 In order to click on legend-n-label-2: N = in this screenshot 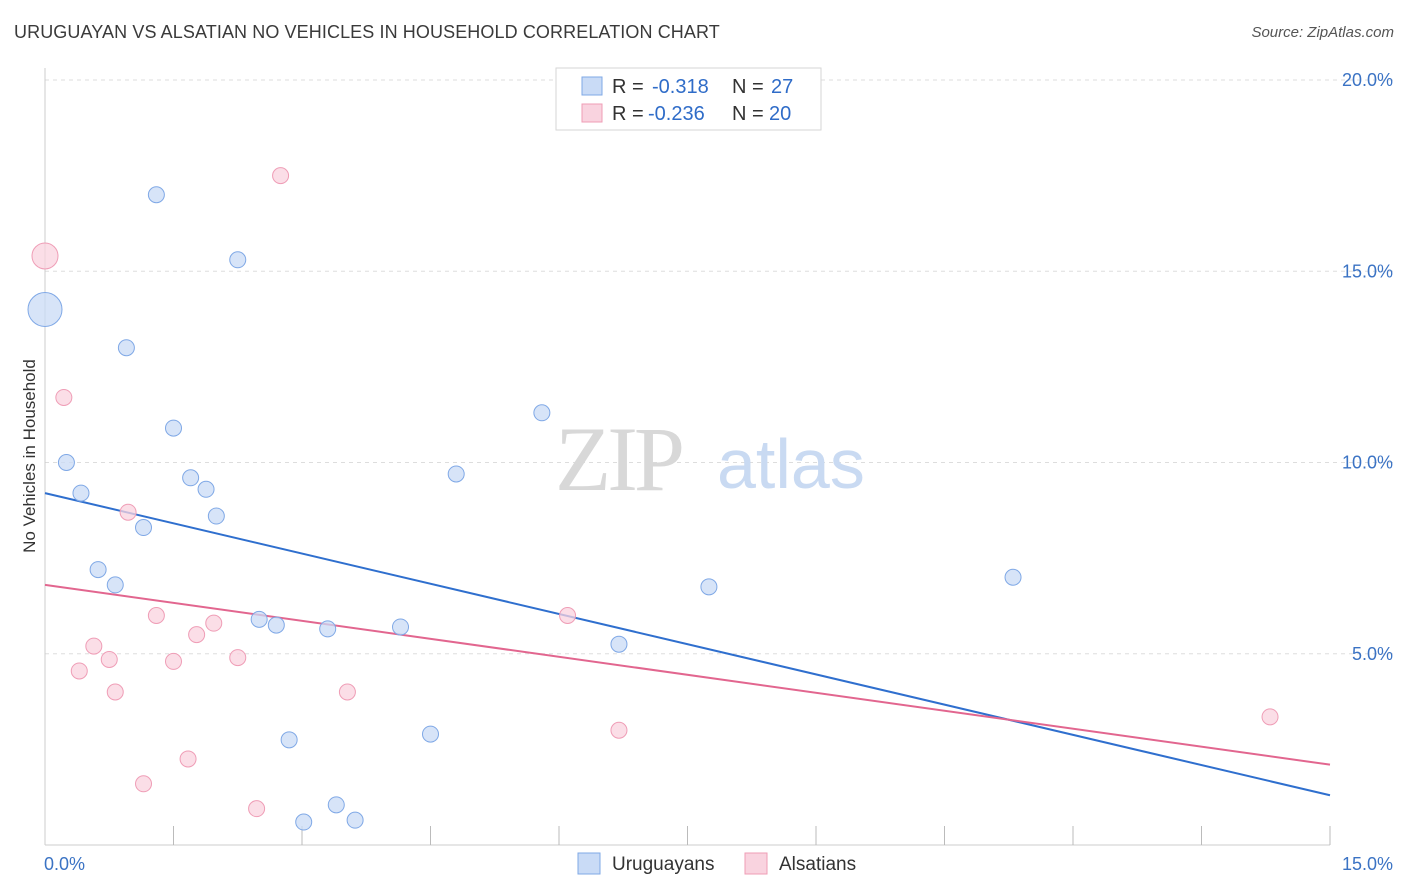, I will do `click(748, 114)`.